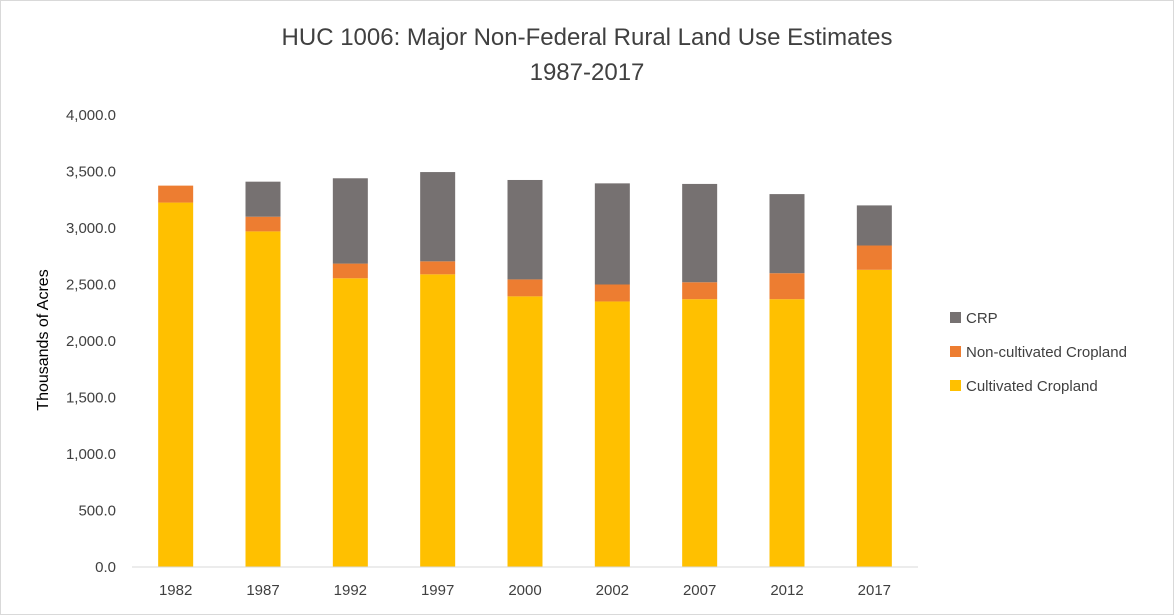  Describe the element at coordinates (97, 511) in the screenshot. I see `y-tick-label: 500.0` at that location.